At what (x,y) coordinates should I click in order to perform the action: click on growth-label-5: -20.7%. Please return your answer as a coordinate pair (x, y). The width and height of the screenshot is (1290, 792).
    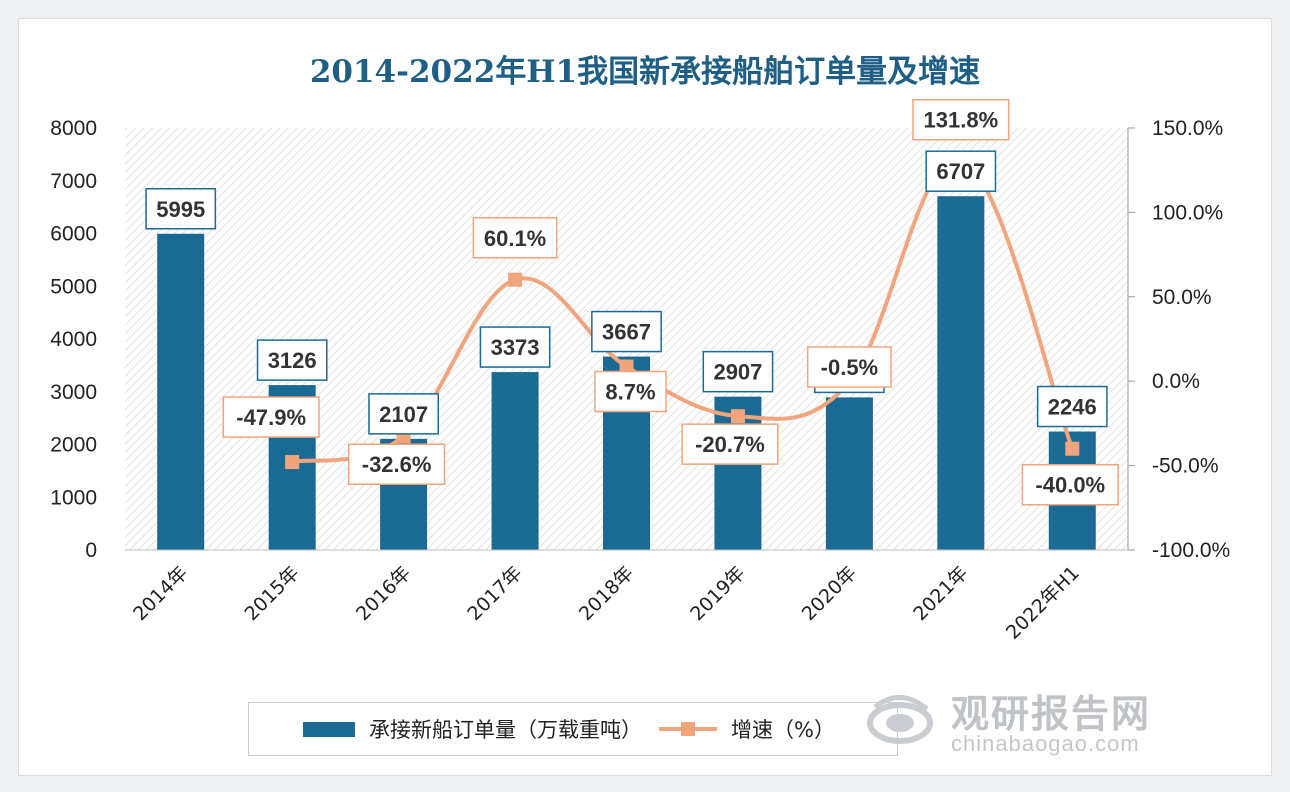
    Looking at the image, I should click on (730, 444).